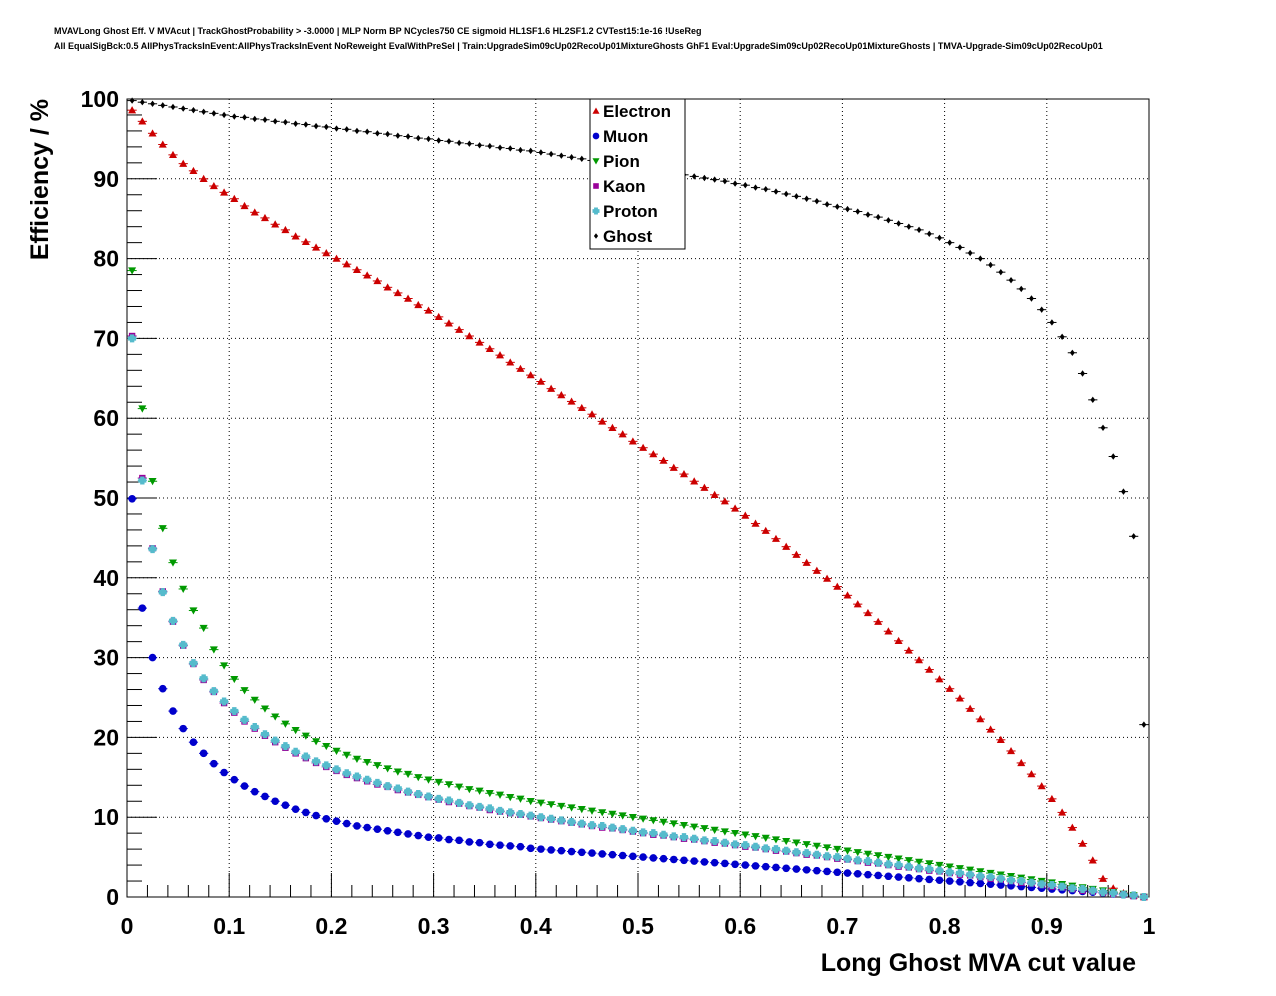  Describe the element at coordinates (106, 498) in the screenshot. I see `y-tick-label: 50` at that location.